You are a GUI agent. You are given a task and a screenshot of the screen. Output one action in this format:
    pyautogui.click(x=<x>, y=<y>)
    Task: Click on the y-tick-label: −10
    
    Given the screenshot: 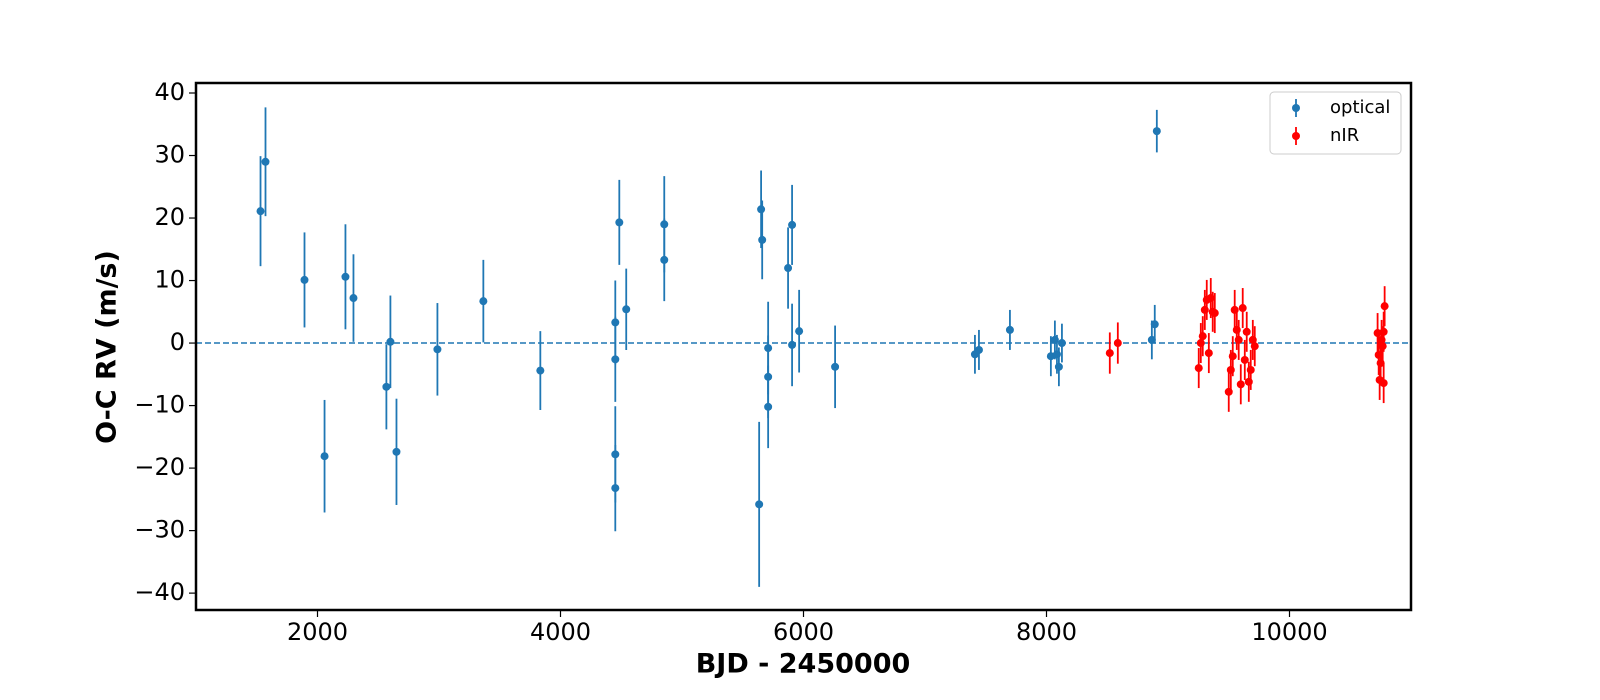 What is the action you would take?
    pyautogui.click(x=159, y=405)
    